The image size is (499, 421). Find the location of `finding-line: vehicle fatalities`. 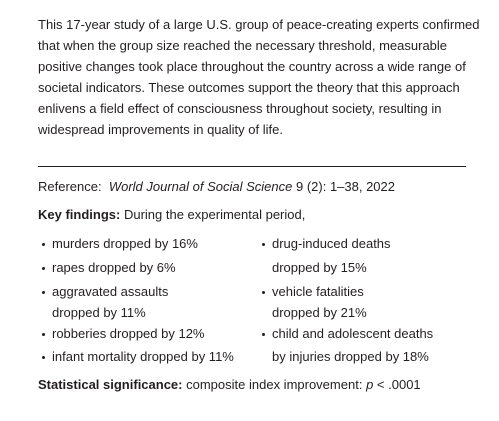

finding-line: vehicle fatalities is located at coordinates (318, 291).